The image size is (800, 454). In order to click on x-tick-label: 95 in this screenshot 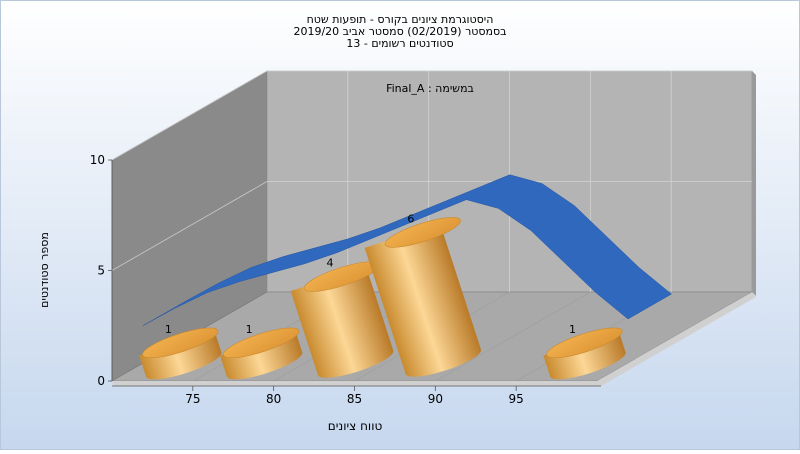, I will do `click(516, 399)`.